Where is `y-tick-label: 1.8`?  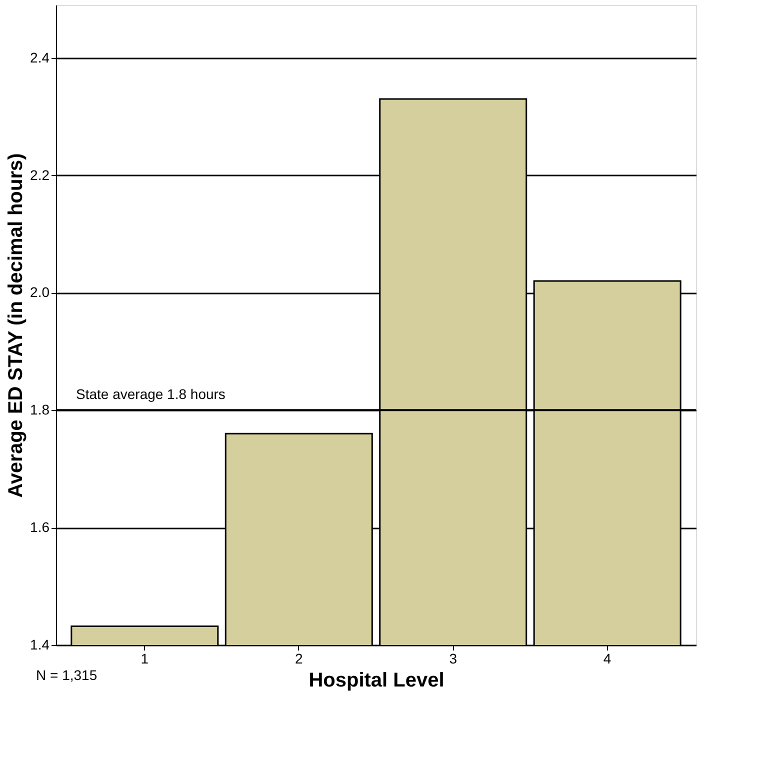
y-tick-label: 1.8 is located at coordinates (40, 410).